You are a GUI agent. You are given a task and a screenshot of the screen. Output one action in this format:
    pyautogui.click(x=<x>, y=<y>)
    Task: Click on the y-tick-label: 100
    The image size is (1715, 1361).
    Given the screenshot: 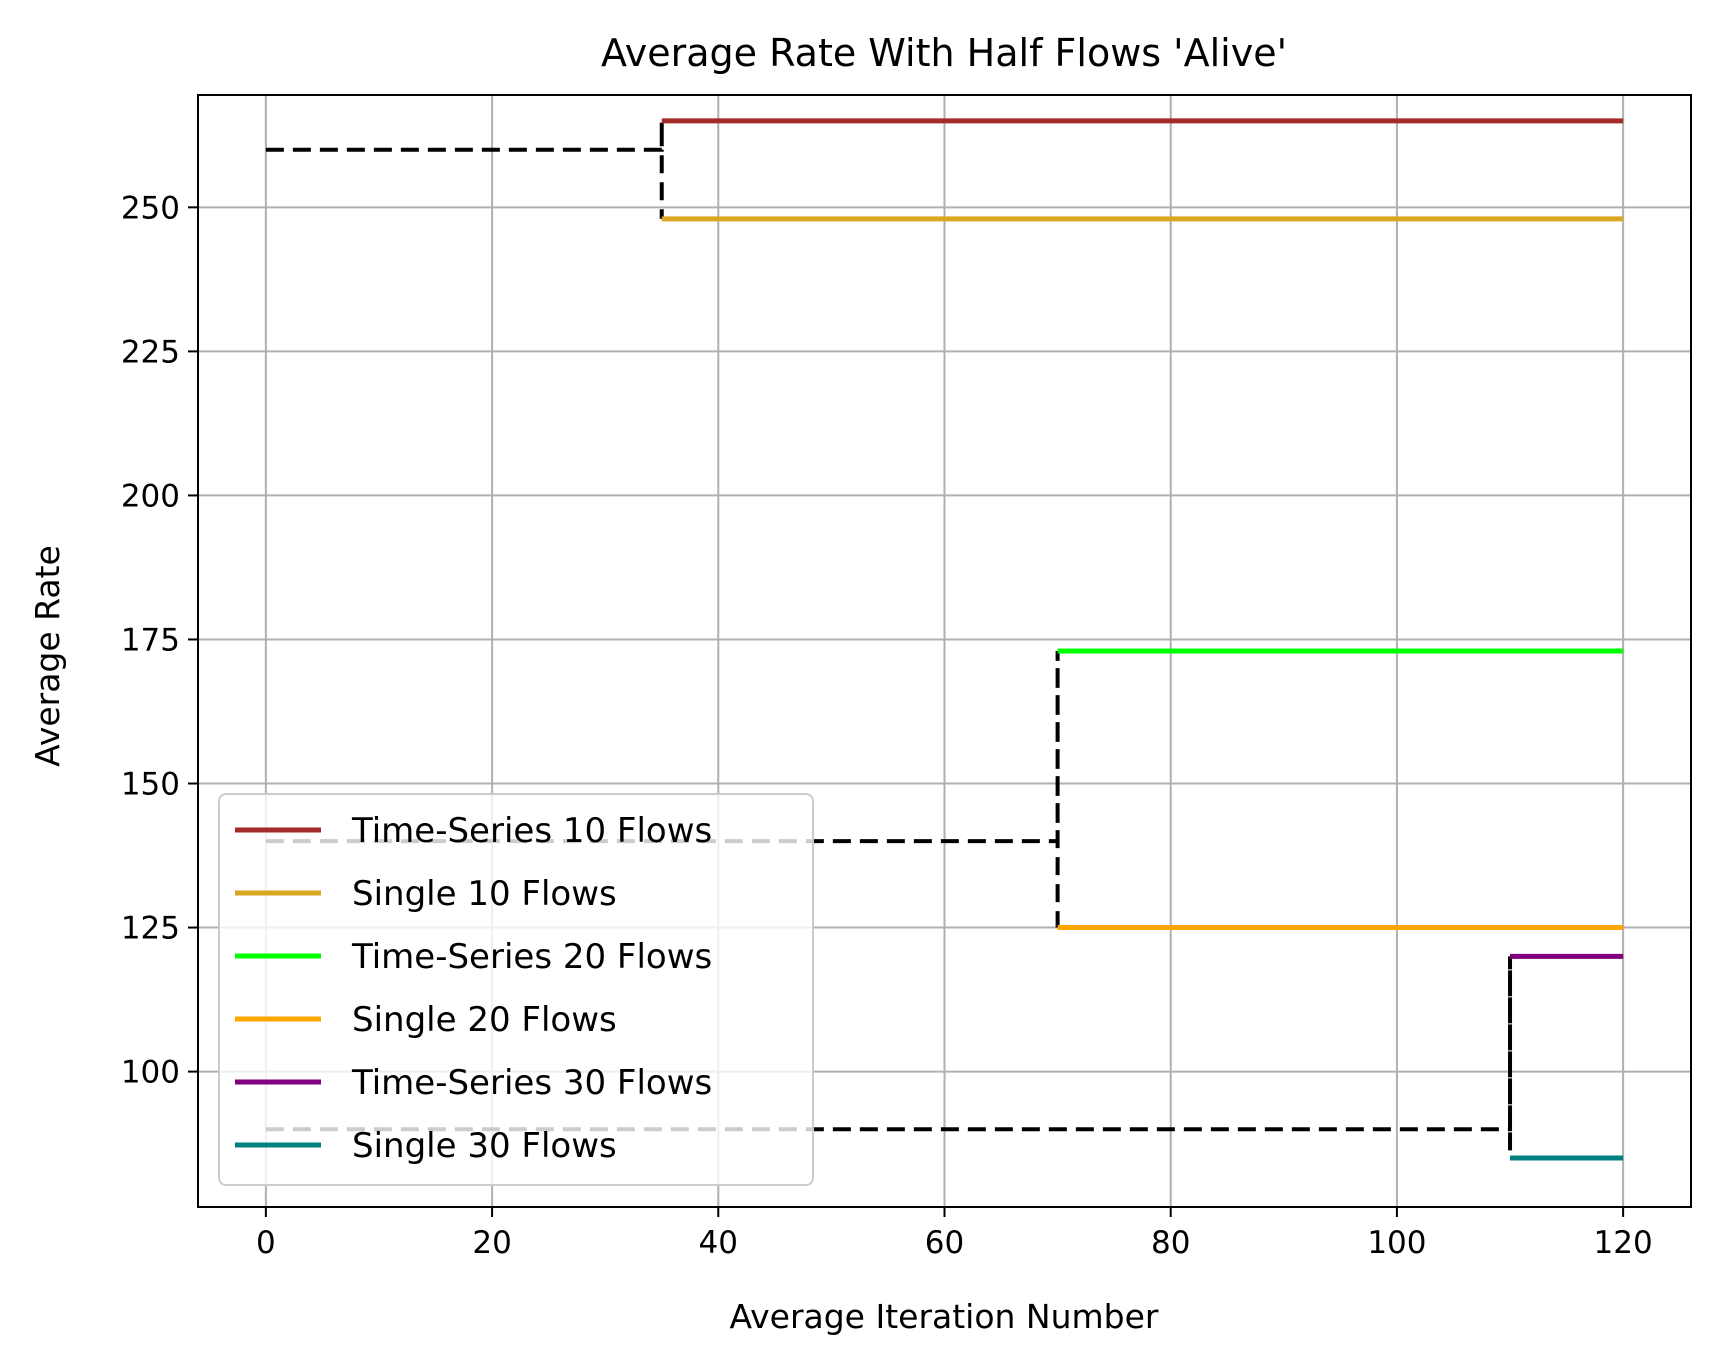 What is the action you would take?
    pyautogui.click(x=150, y=1073)
    